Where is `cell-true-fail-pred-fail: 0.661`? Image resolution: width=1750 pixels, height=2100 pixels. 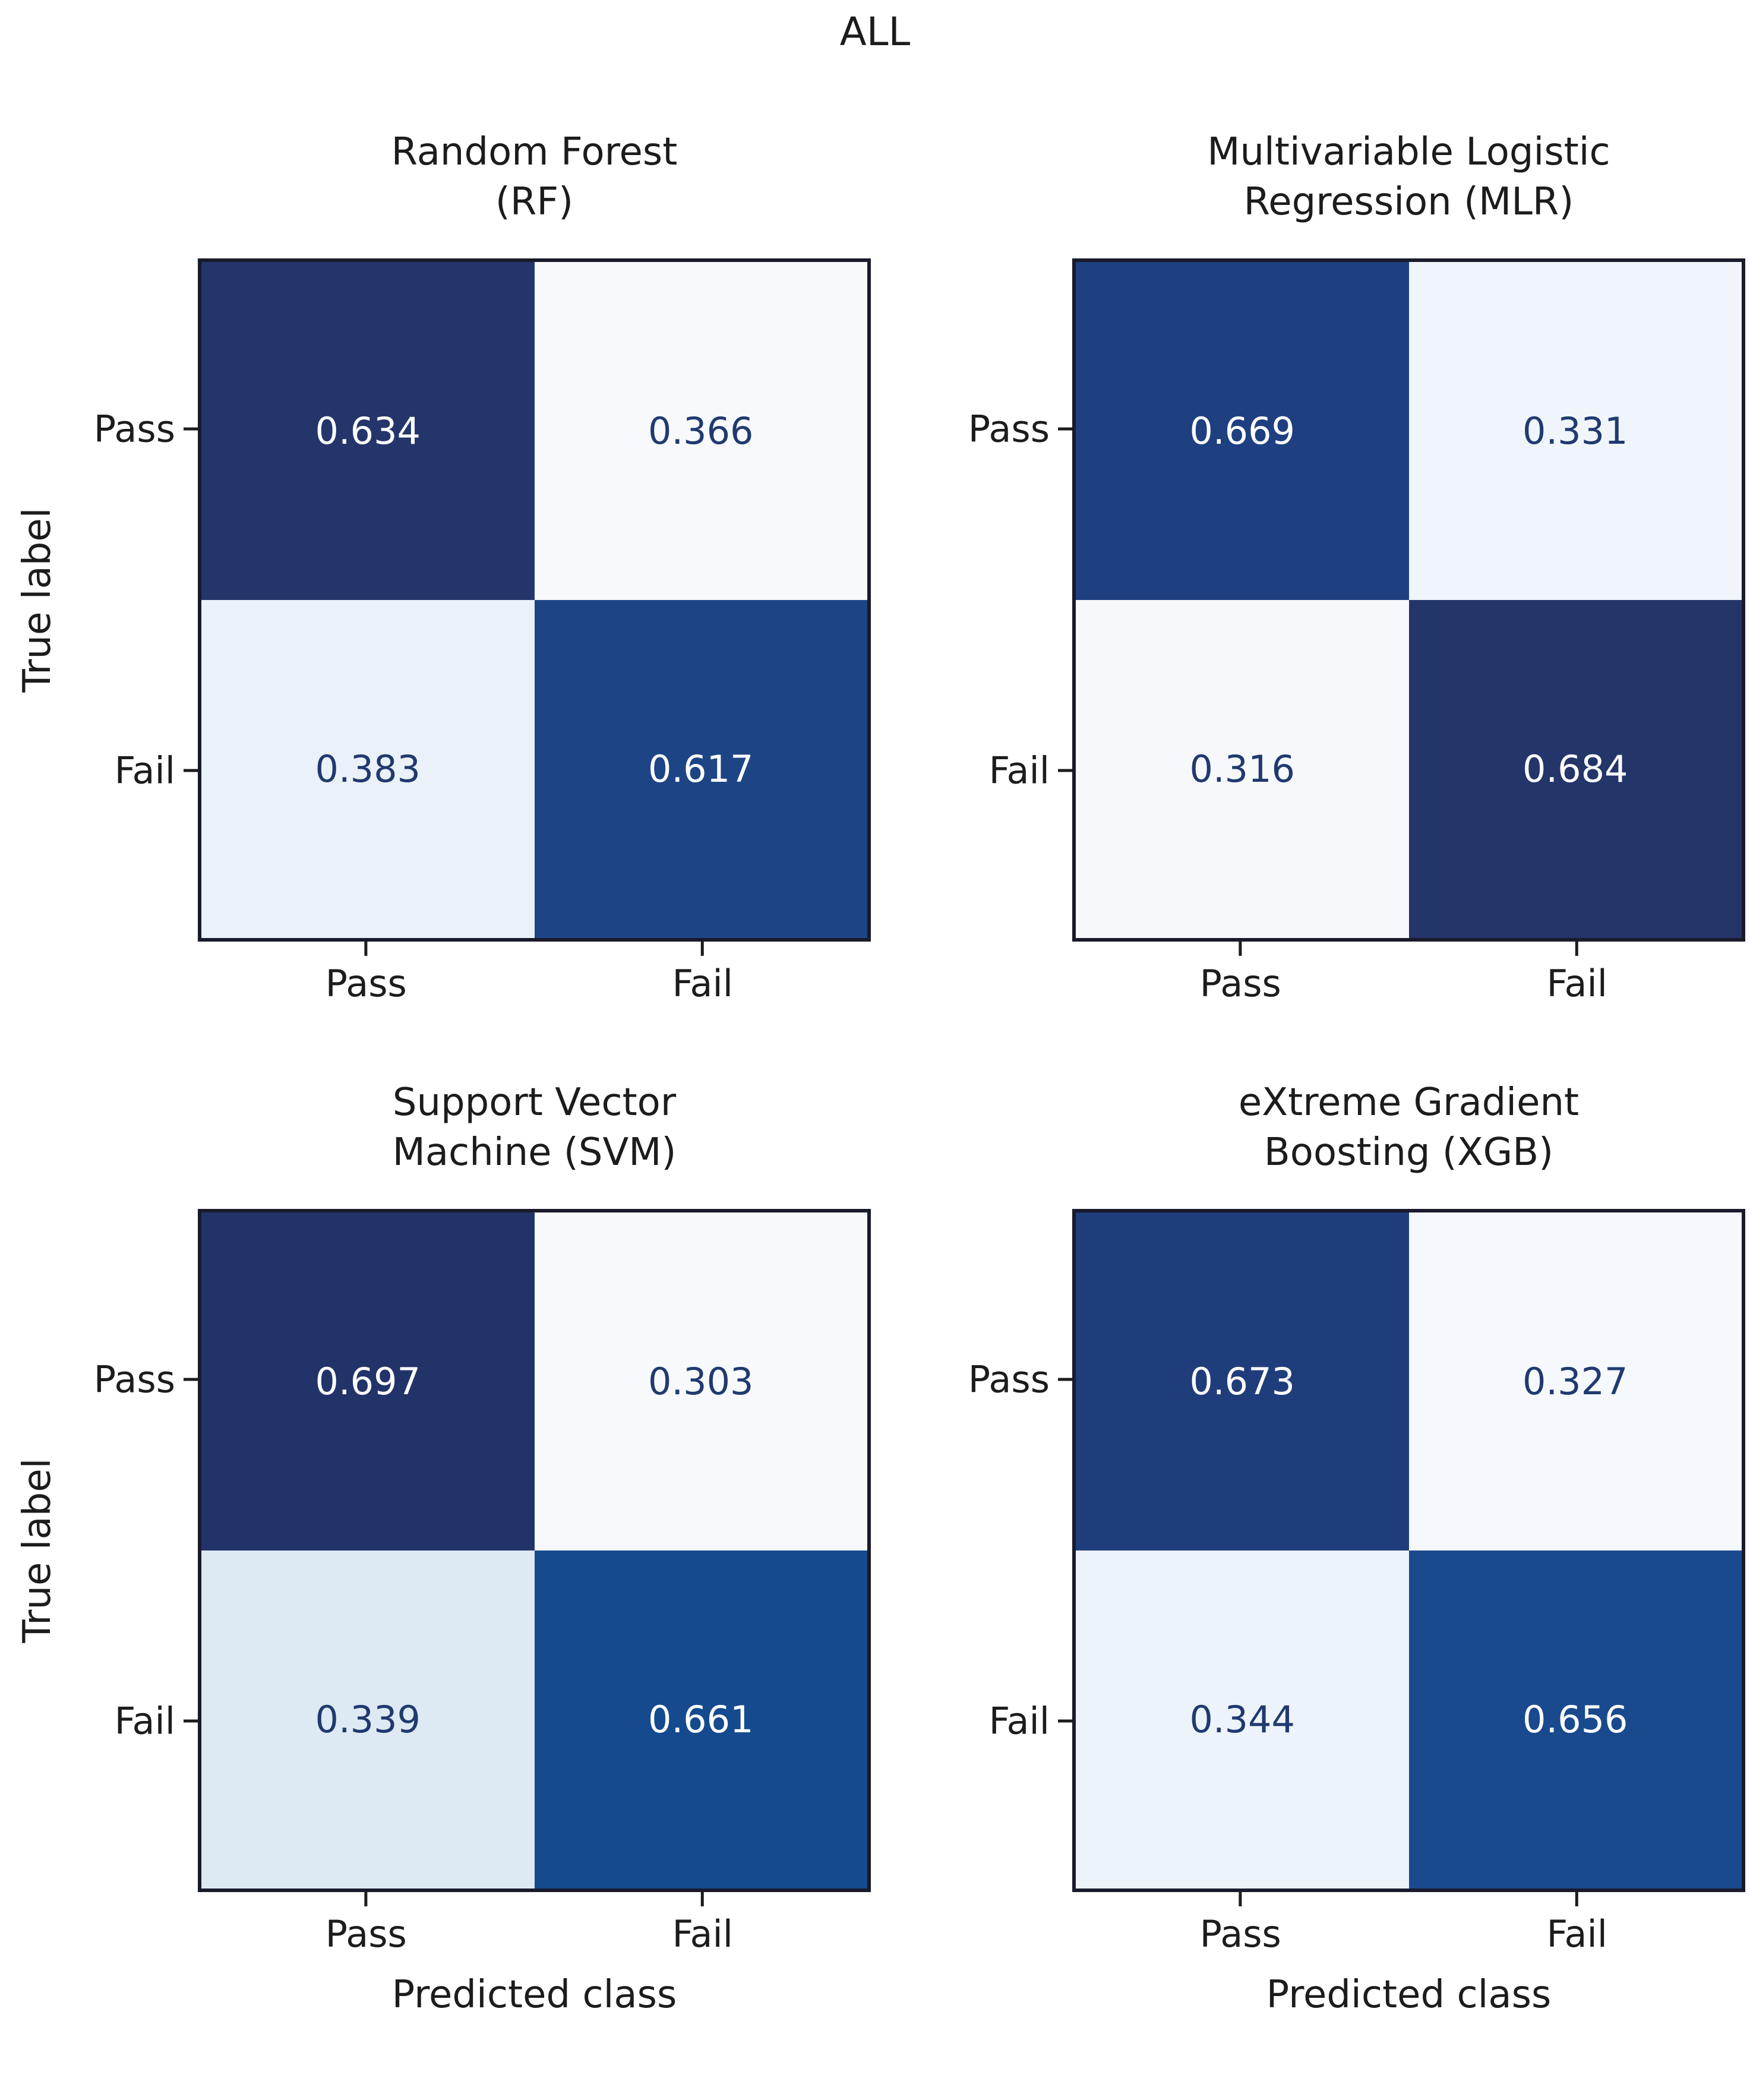 cell-true-fail-pred-fail: 0.661 is located at coordinates (700, 1719).